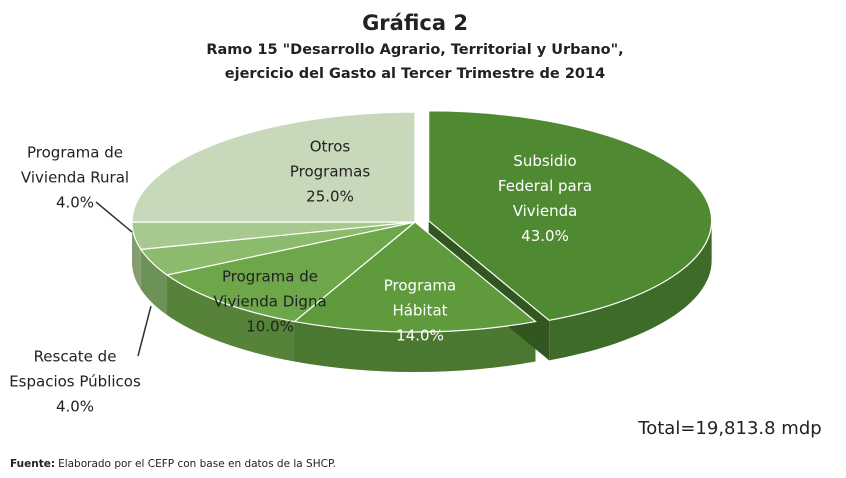 This screenshot has width=846, height=478. What do you see at coordinates (545, 211) in the screenshot?
I see `slice-label: Vivienda` at bounding box center [545, 211].